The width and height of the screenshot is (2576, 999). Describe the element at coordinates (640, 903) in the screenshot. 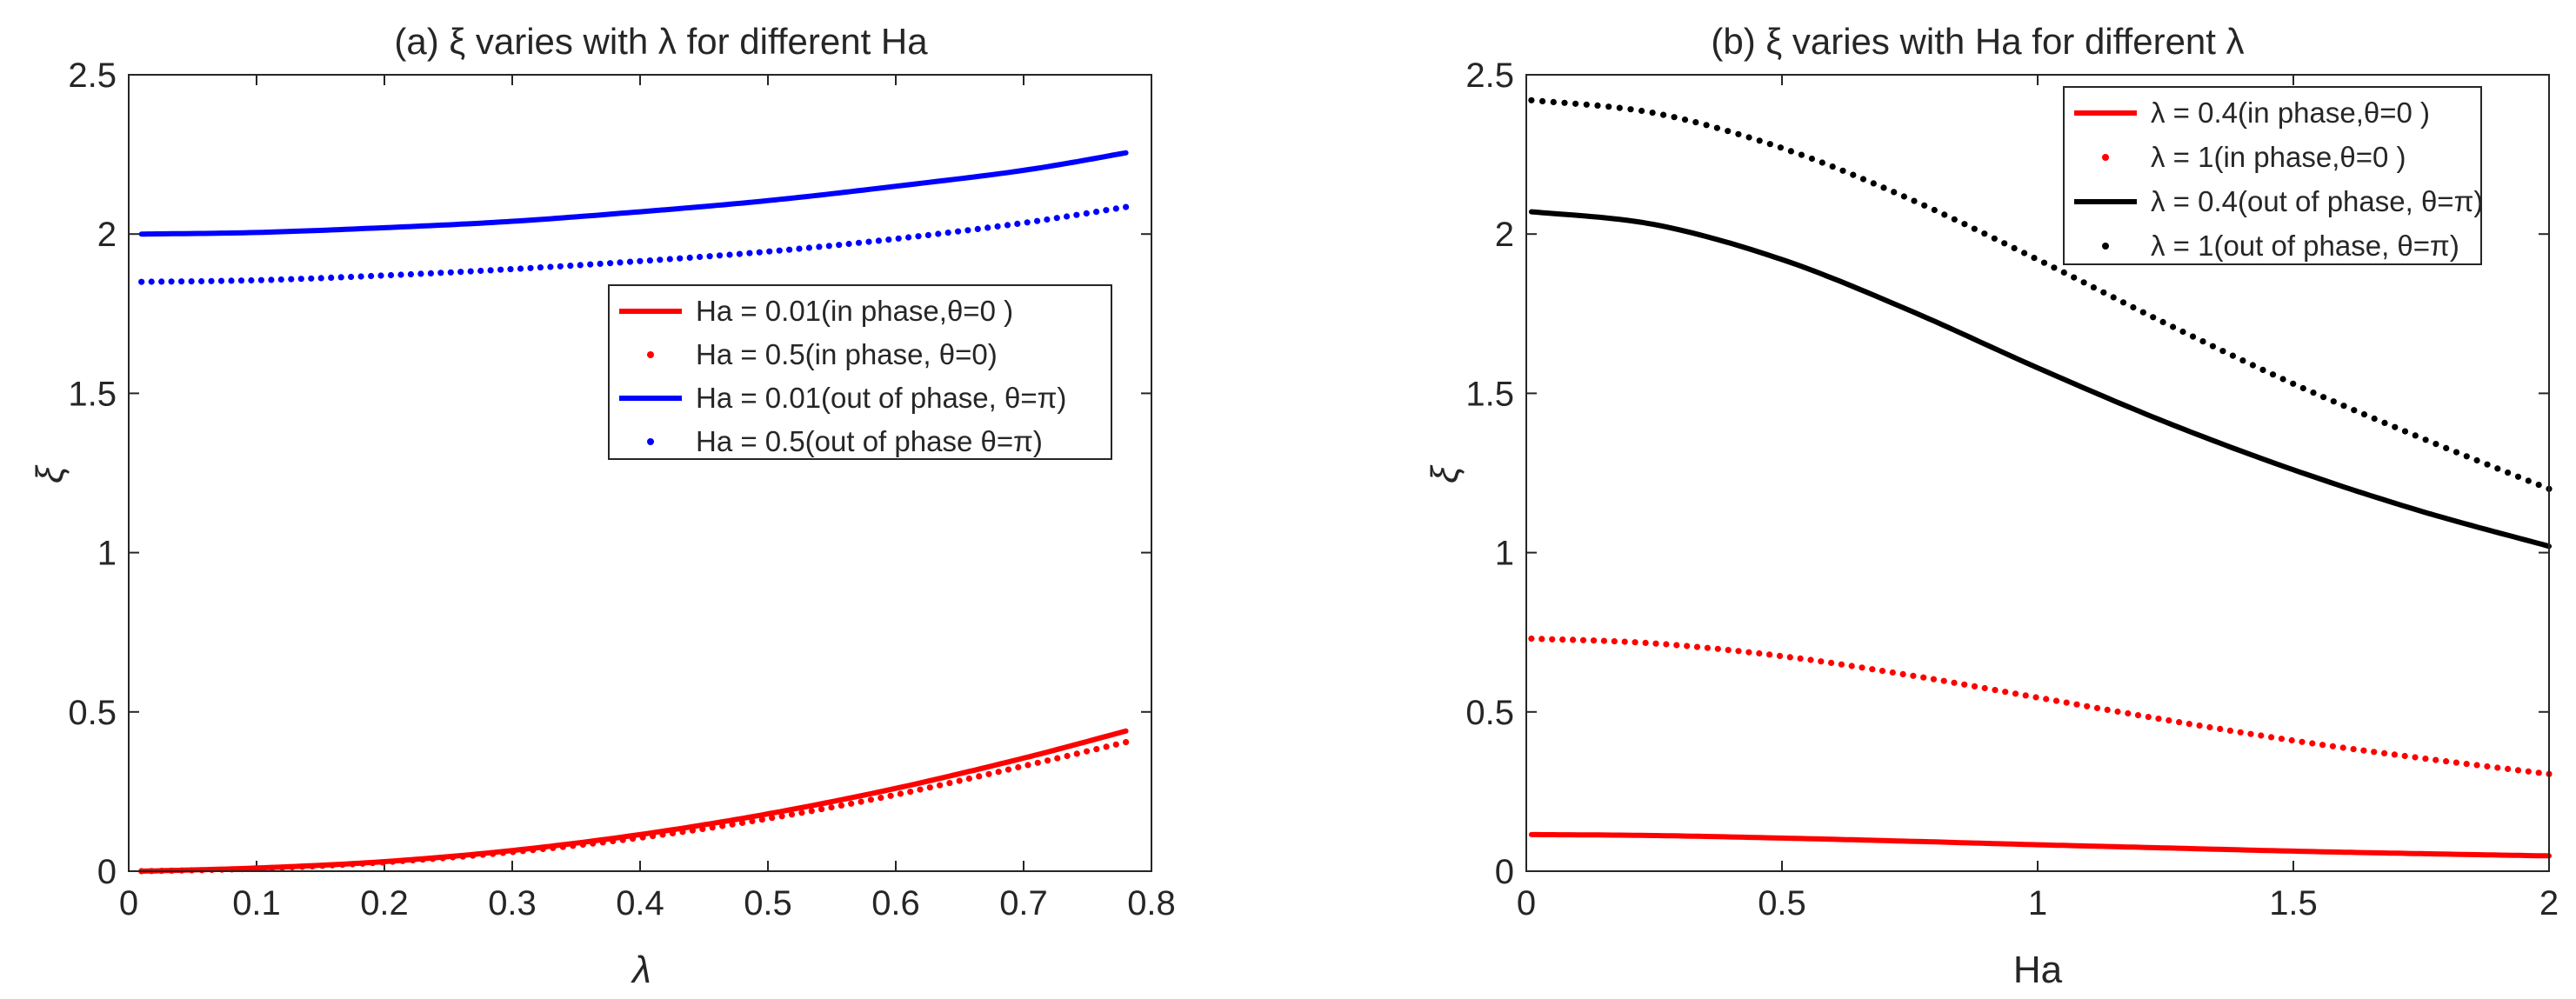

I see `panel-a-x-tick-label: 0.4` at that location.